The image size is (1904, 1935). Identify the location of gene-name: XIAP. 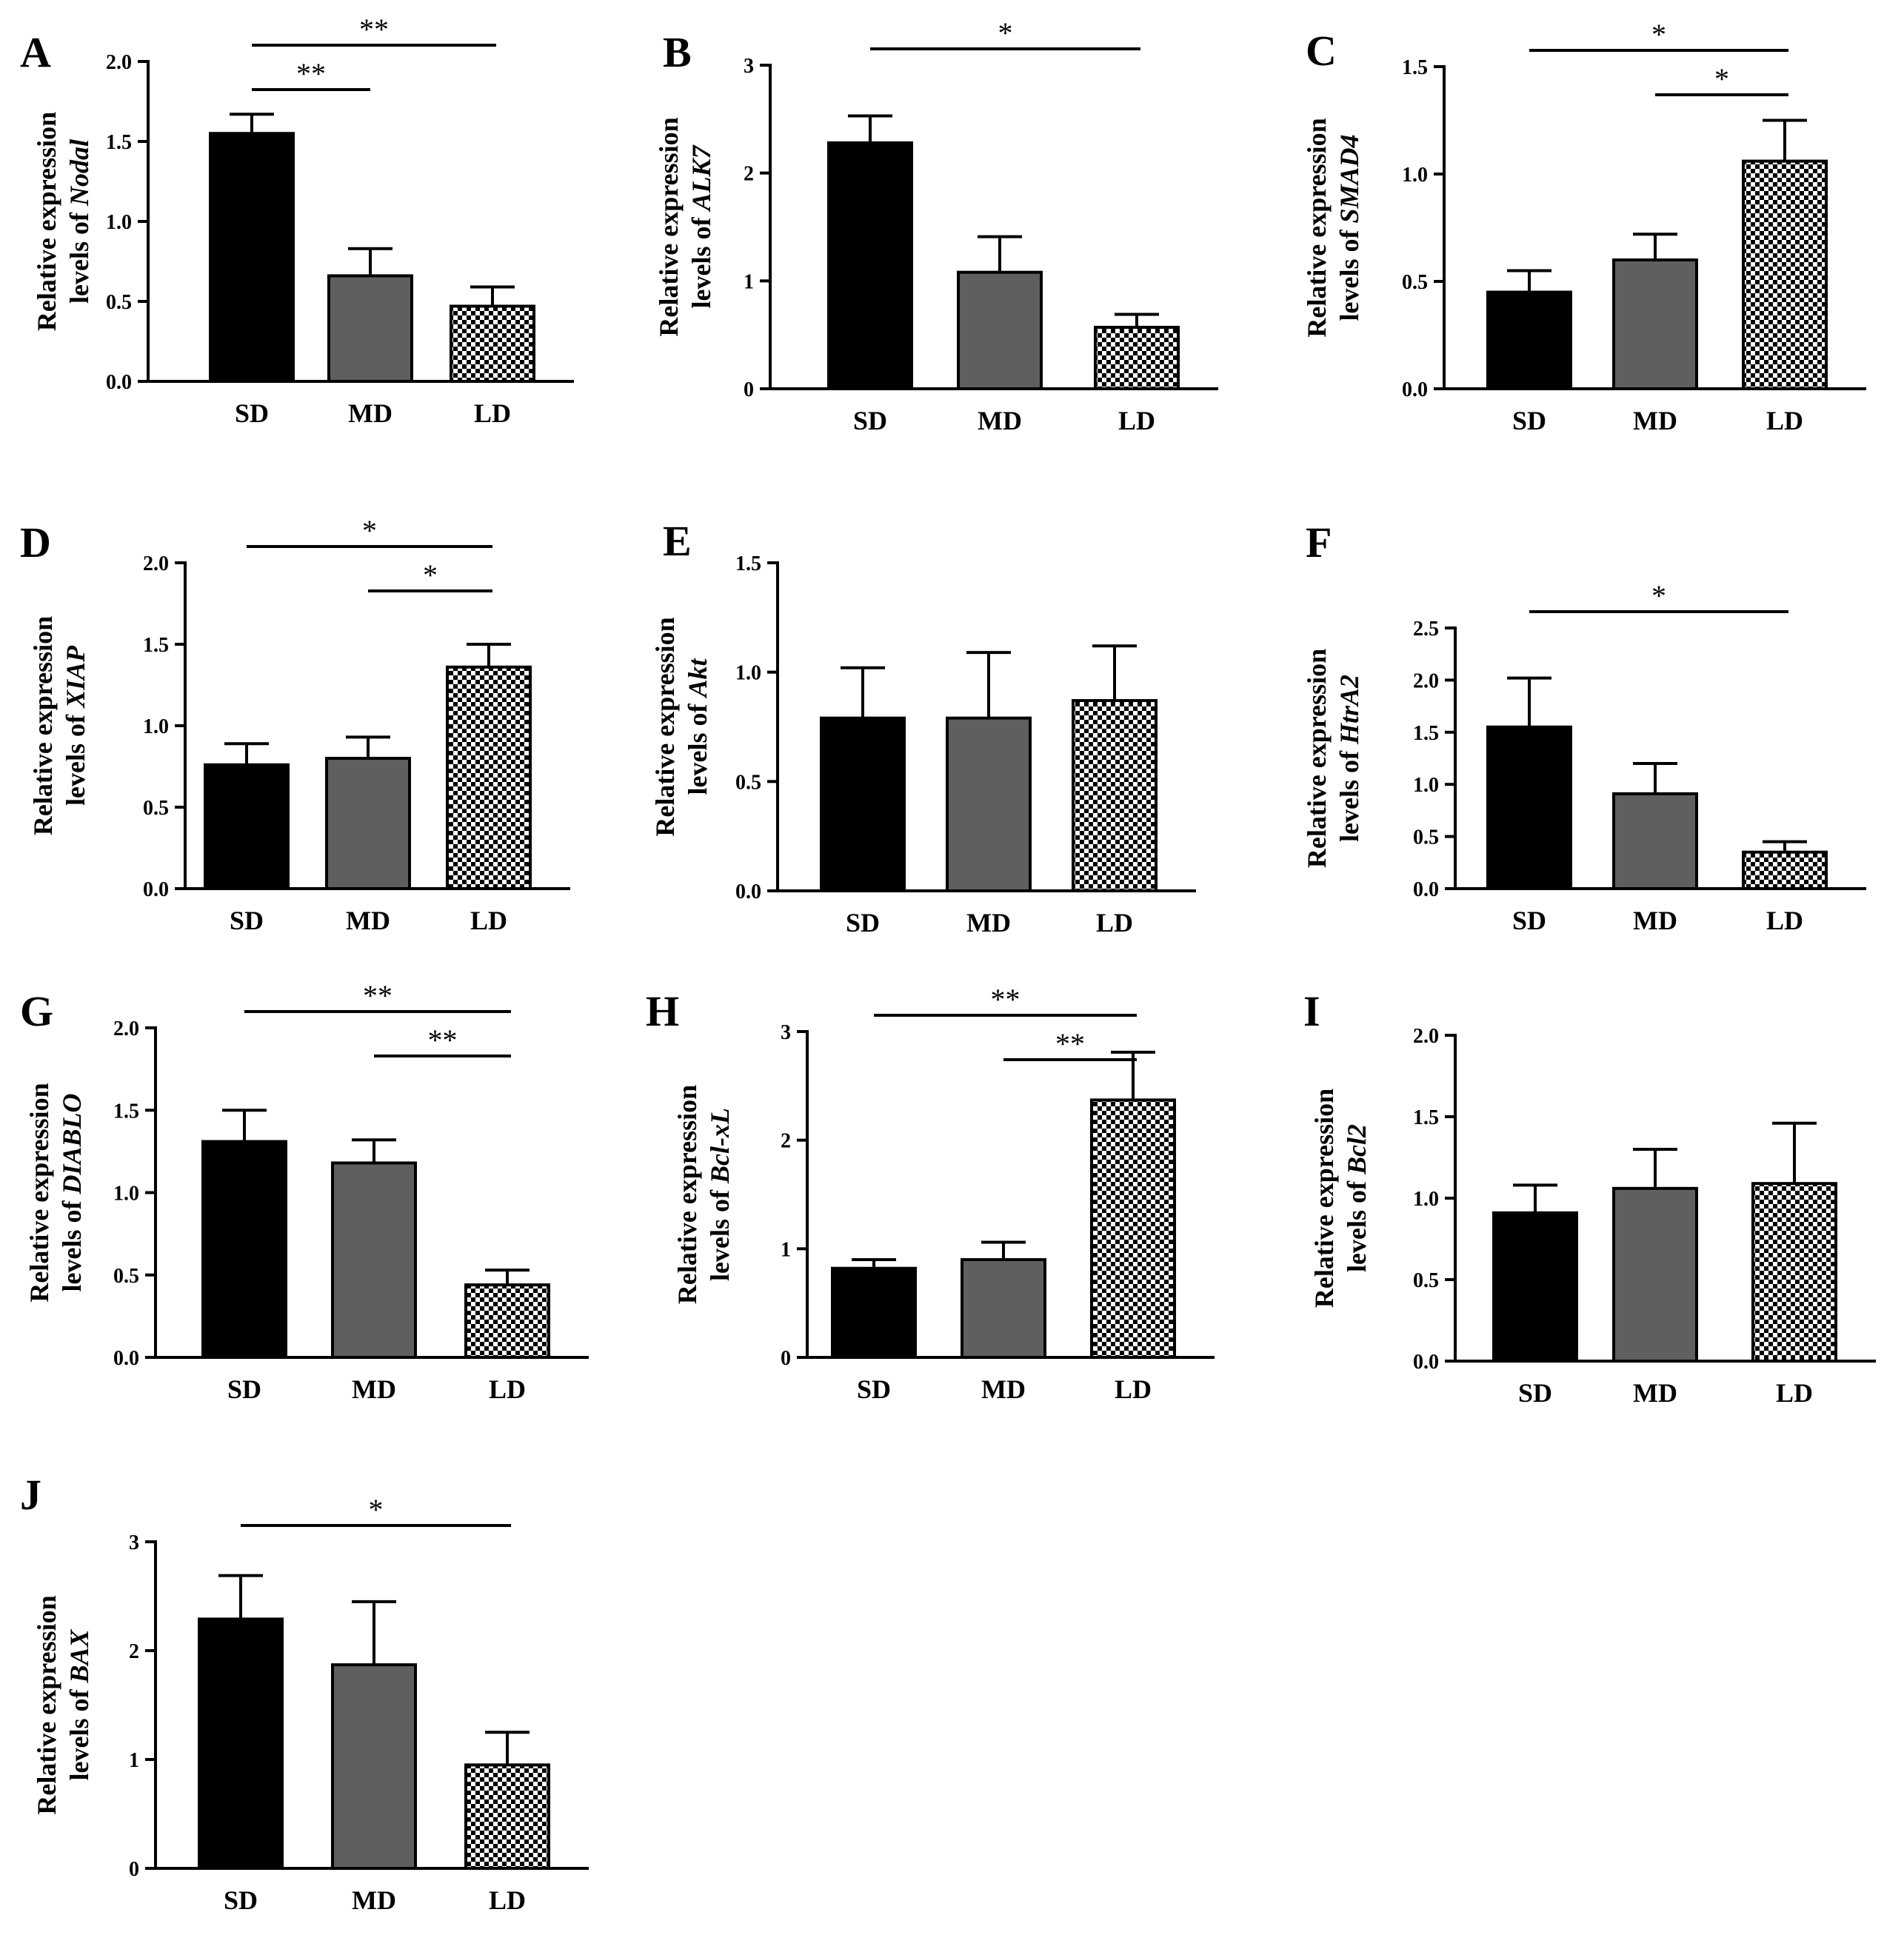
(76, 677).